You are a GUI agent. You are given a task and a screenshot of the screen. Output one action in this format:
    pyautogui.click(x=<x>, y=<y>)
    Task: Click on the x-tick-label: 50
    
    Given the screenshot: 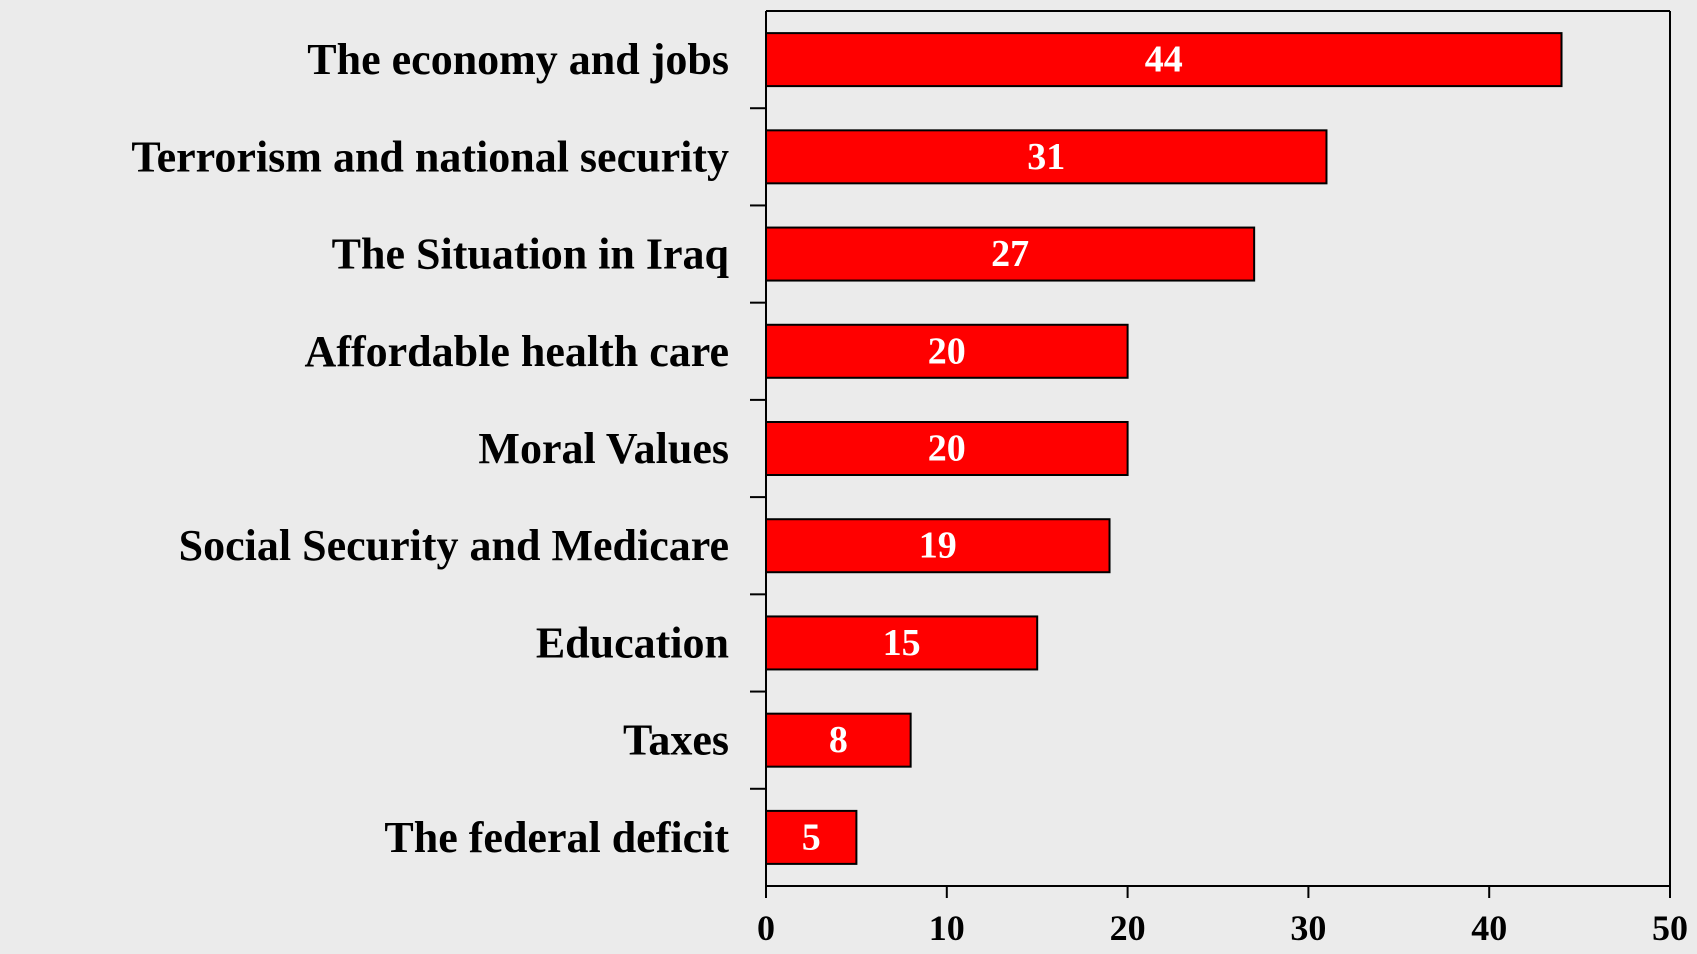 What is the action you would take?
    pyautogui.click(x=1670, y=928)
    